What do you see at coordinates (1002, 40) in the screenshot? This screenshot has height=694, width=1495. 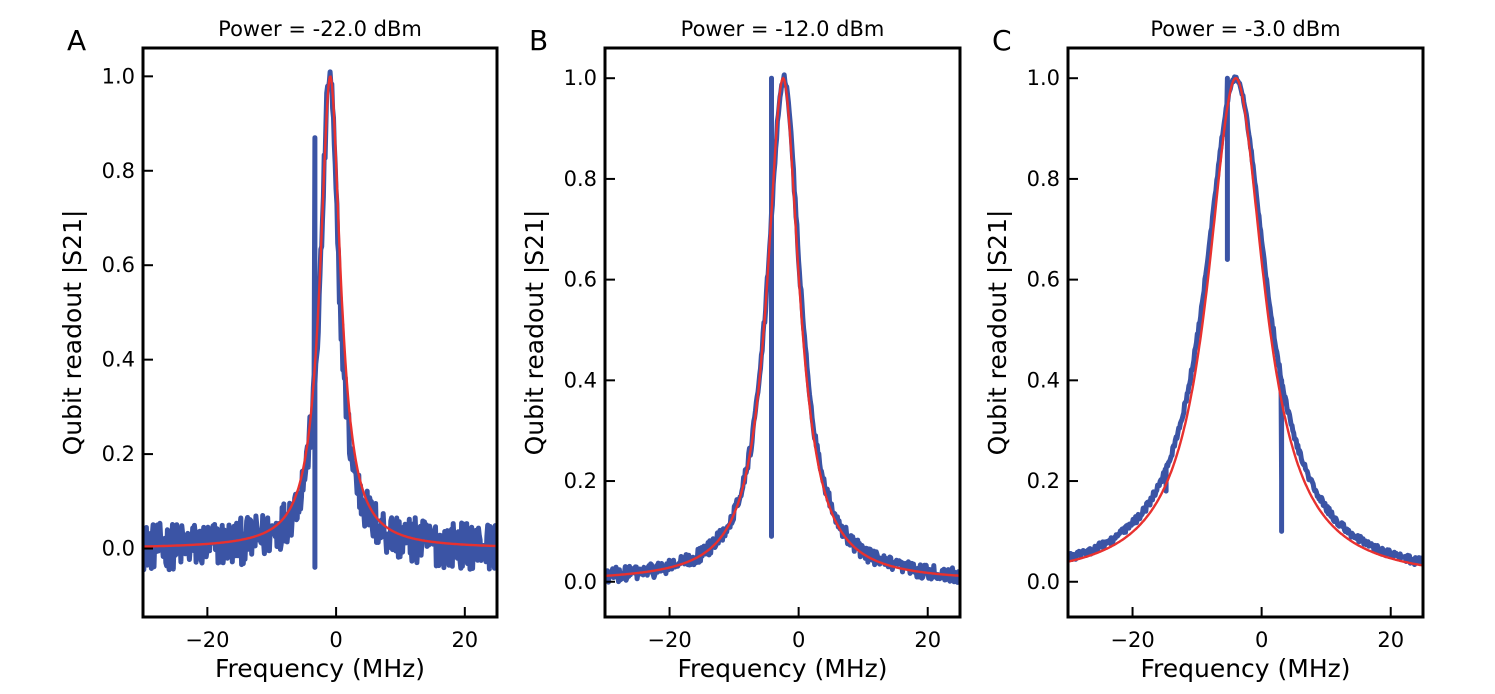 I see `panel-label: C` at bounding box center [1002, 40].